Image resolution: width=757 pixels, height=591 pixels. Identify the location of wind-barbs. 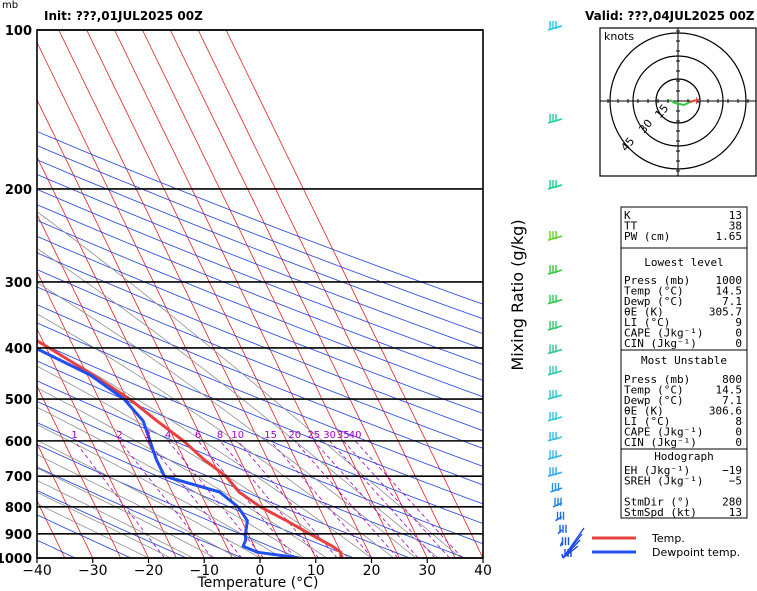
(566, 290).